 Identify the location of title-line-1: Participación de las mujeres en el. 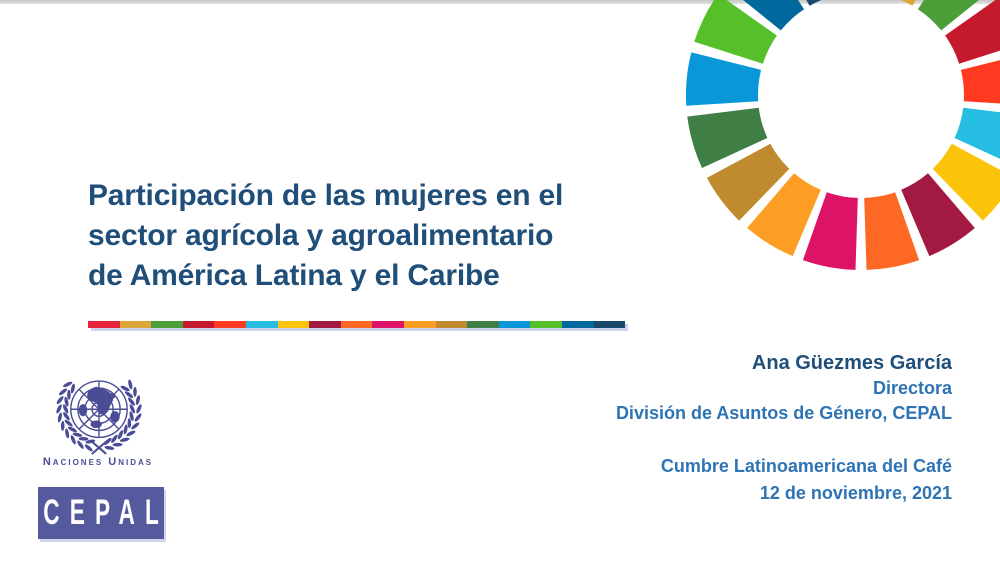
(326, 195).